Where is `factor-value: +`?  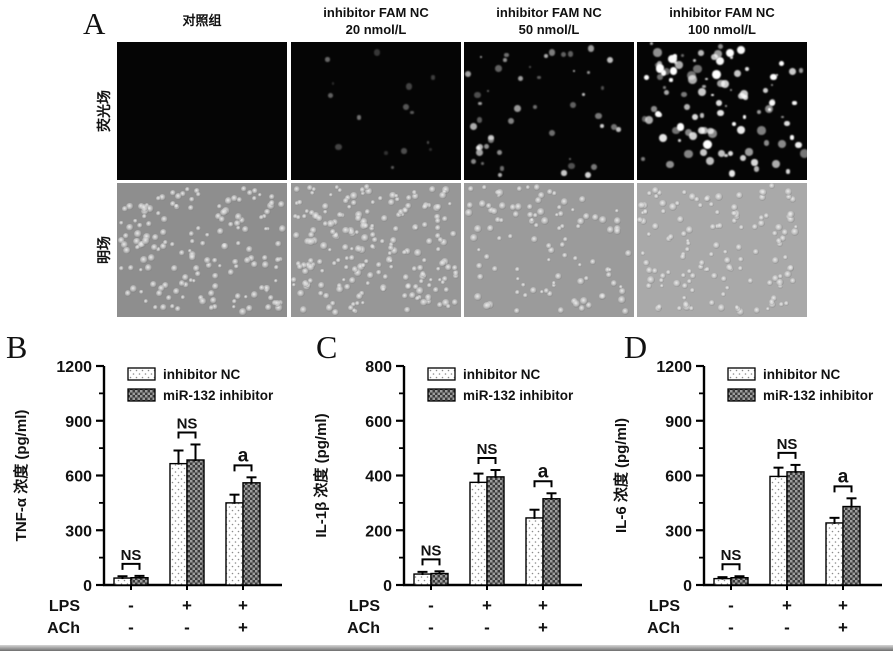
factor-value: + is located at coordinates (243, 627).